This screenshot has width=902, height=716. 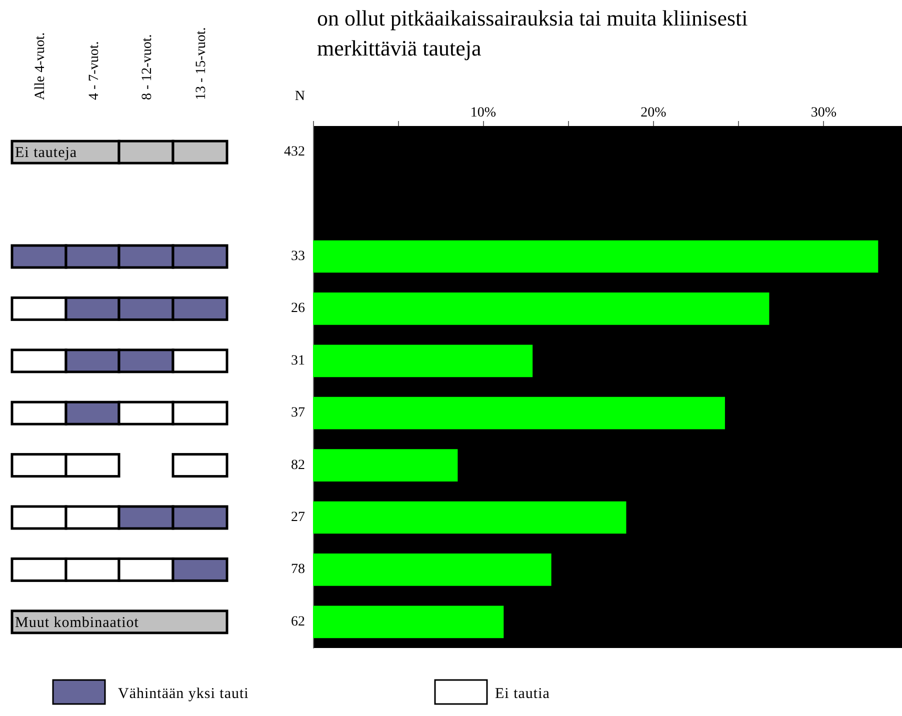 I want to click on y-tick-label: 26, so click(x=298, y=308).